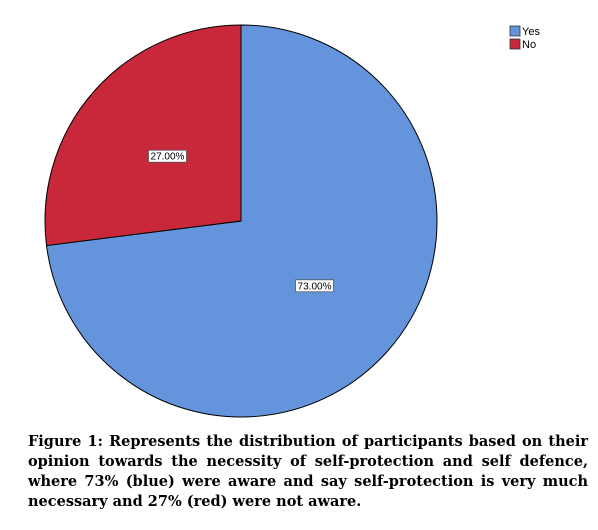  I want to click on svg-text: 73.00%, so click(315, 286).